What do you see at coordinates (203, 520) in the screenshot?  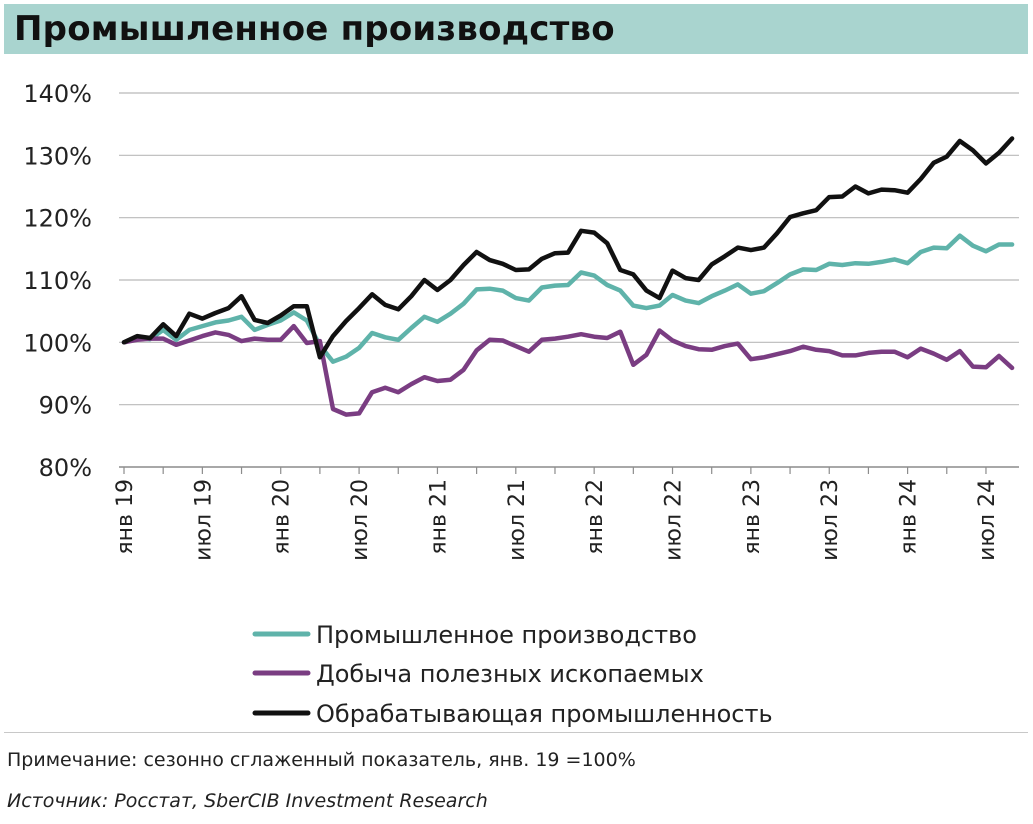 I see `x-tick-label: июл 19` at bounding box center [203, 520].